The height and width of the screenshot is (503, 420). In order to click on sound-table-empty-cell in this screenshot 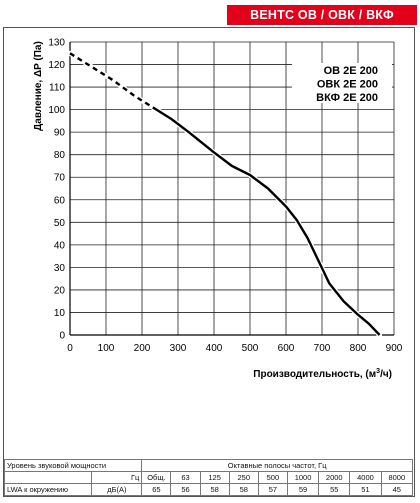, I will do `click(48, 477)`.